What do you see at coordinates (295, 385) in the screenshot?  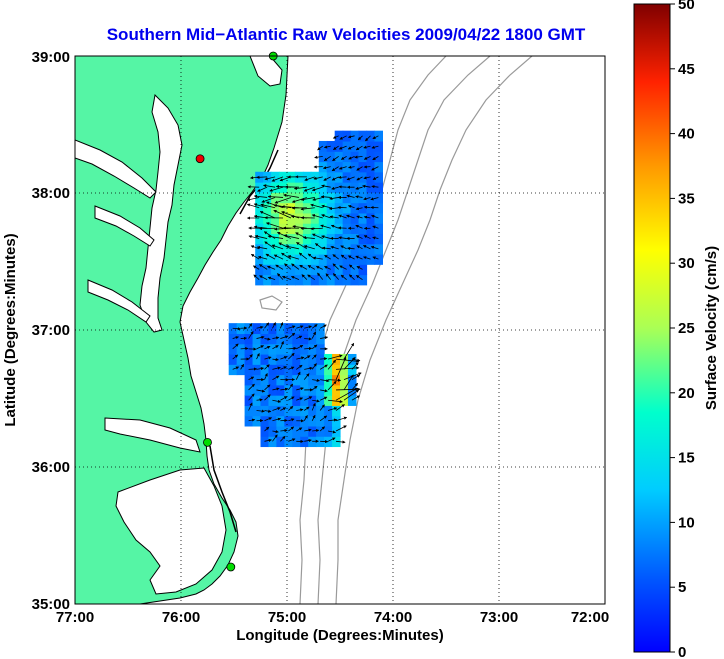 I see `velocity-field-south` at bounding box center [295, 385].